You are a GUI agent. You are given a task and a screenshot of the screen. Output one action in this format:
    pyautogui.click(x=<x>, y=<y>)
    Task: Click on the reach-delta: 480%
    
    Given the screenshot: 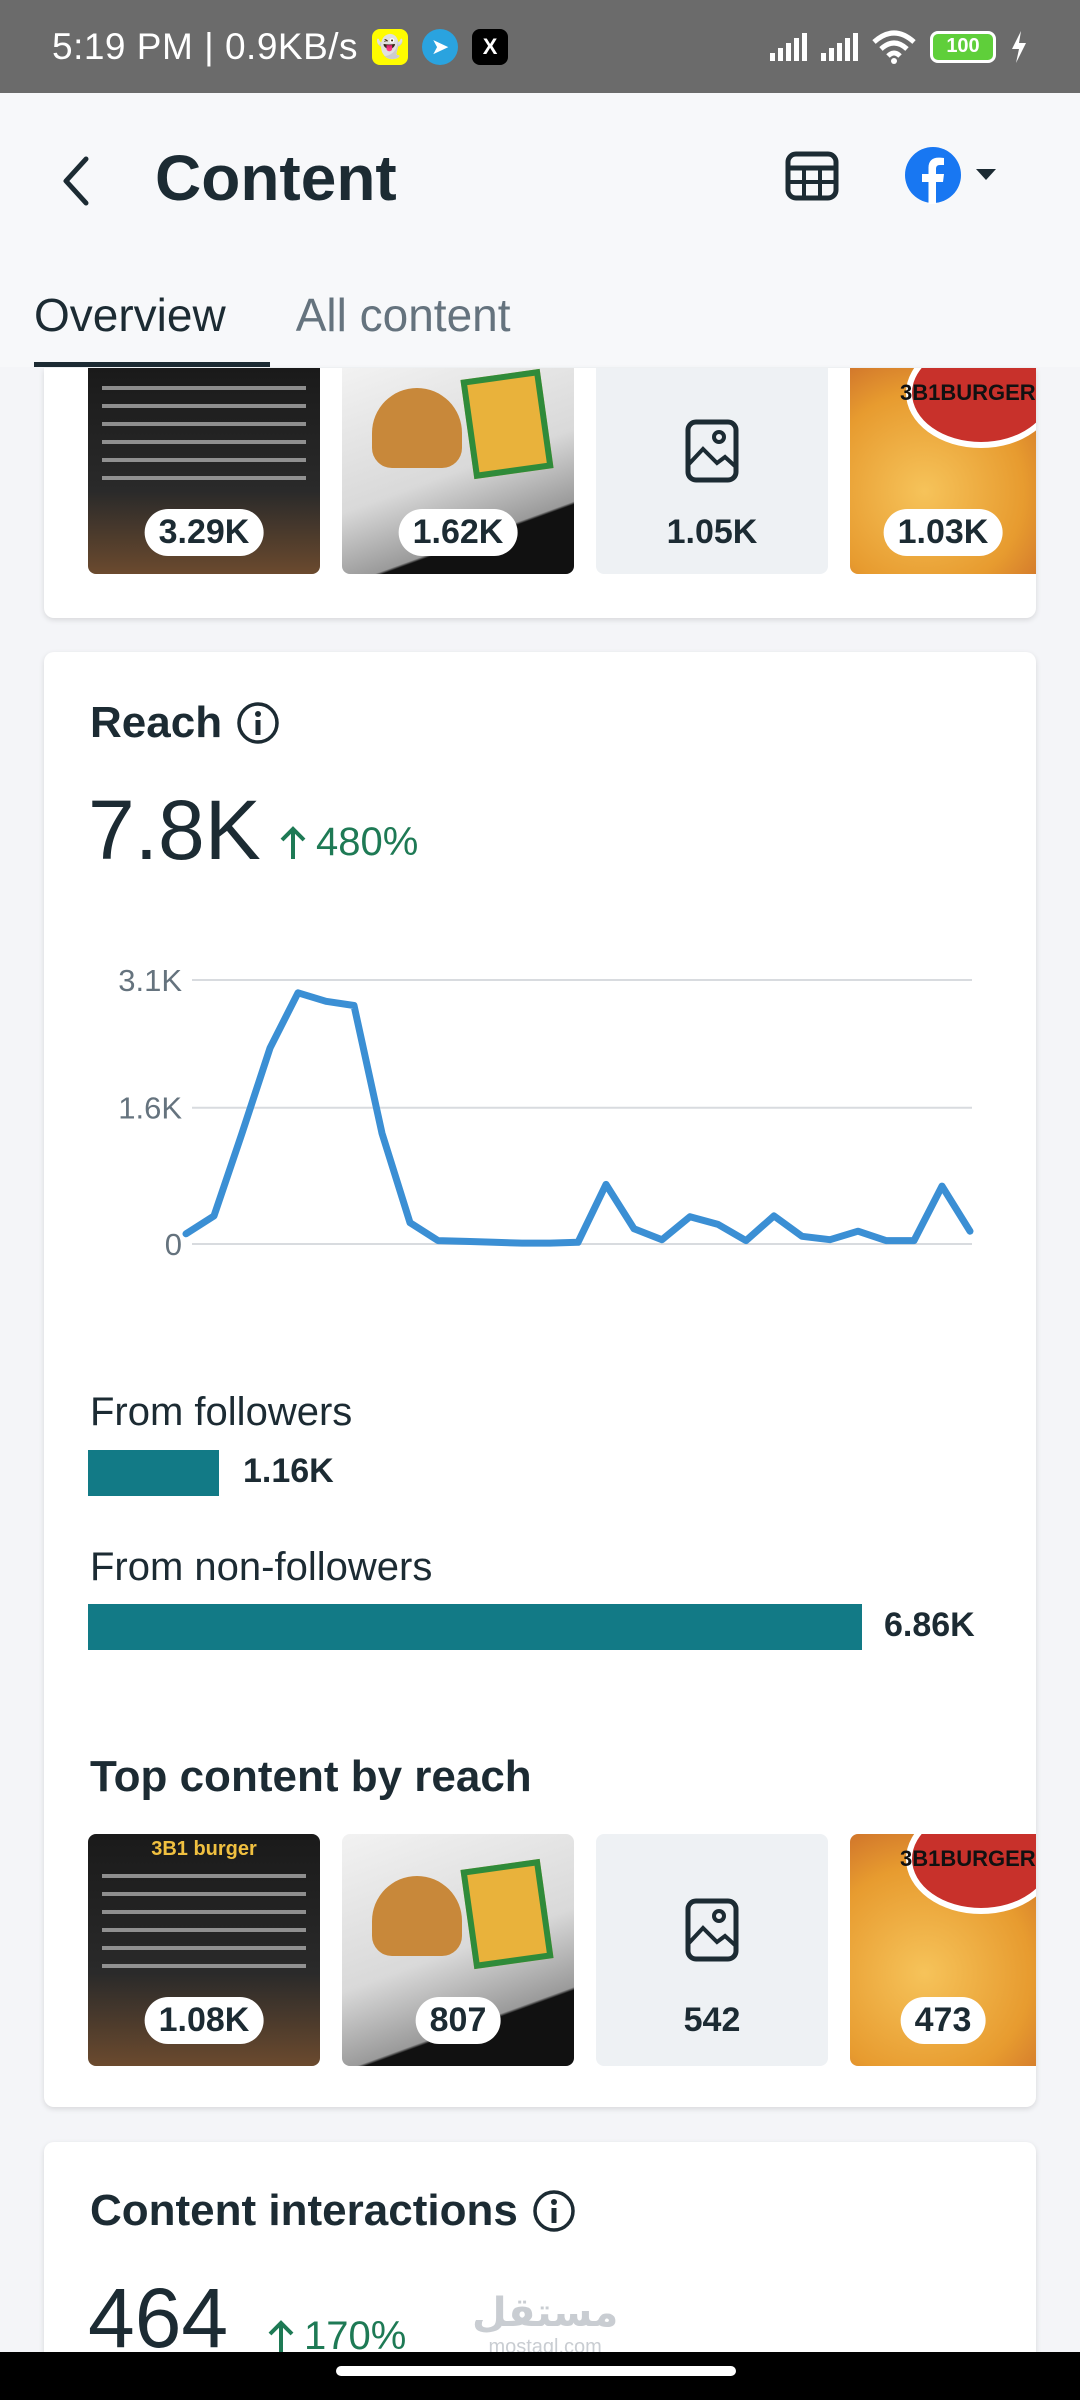 What is the action you would take?
    pyautogui.click(x=348, y=842)
    